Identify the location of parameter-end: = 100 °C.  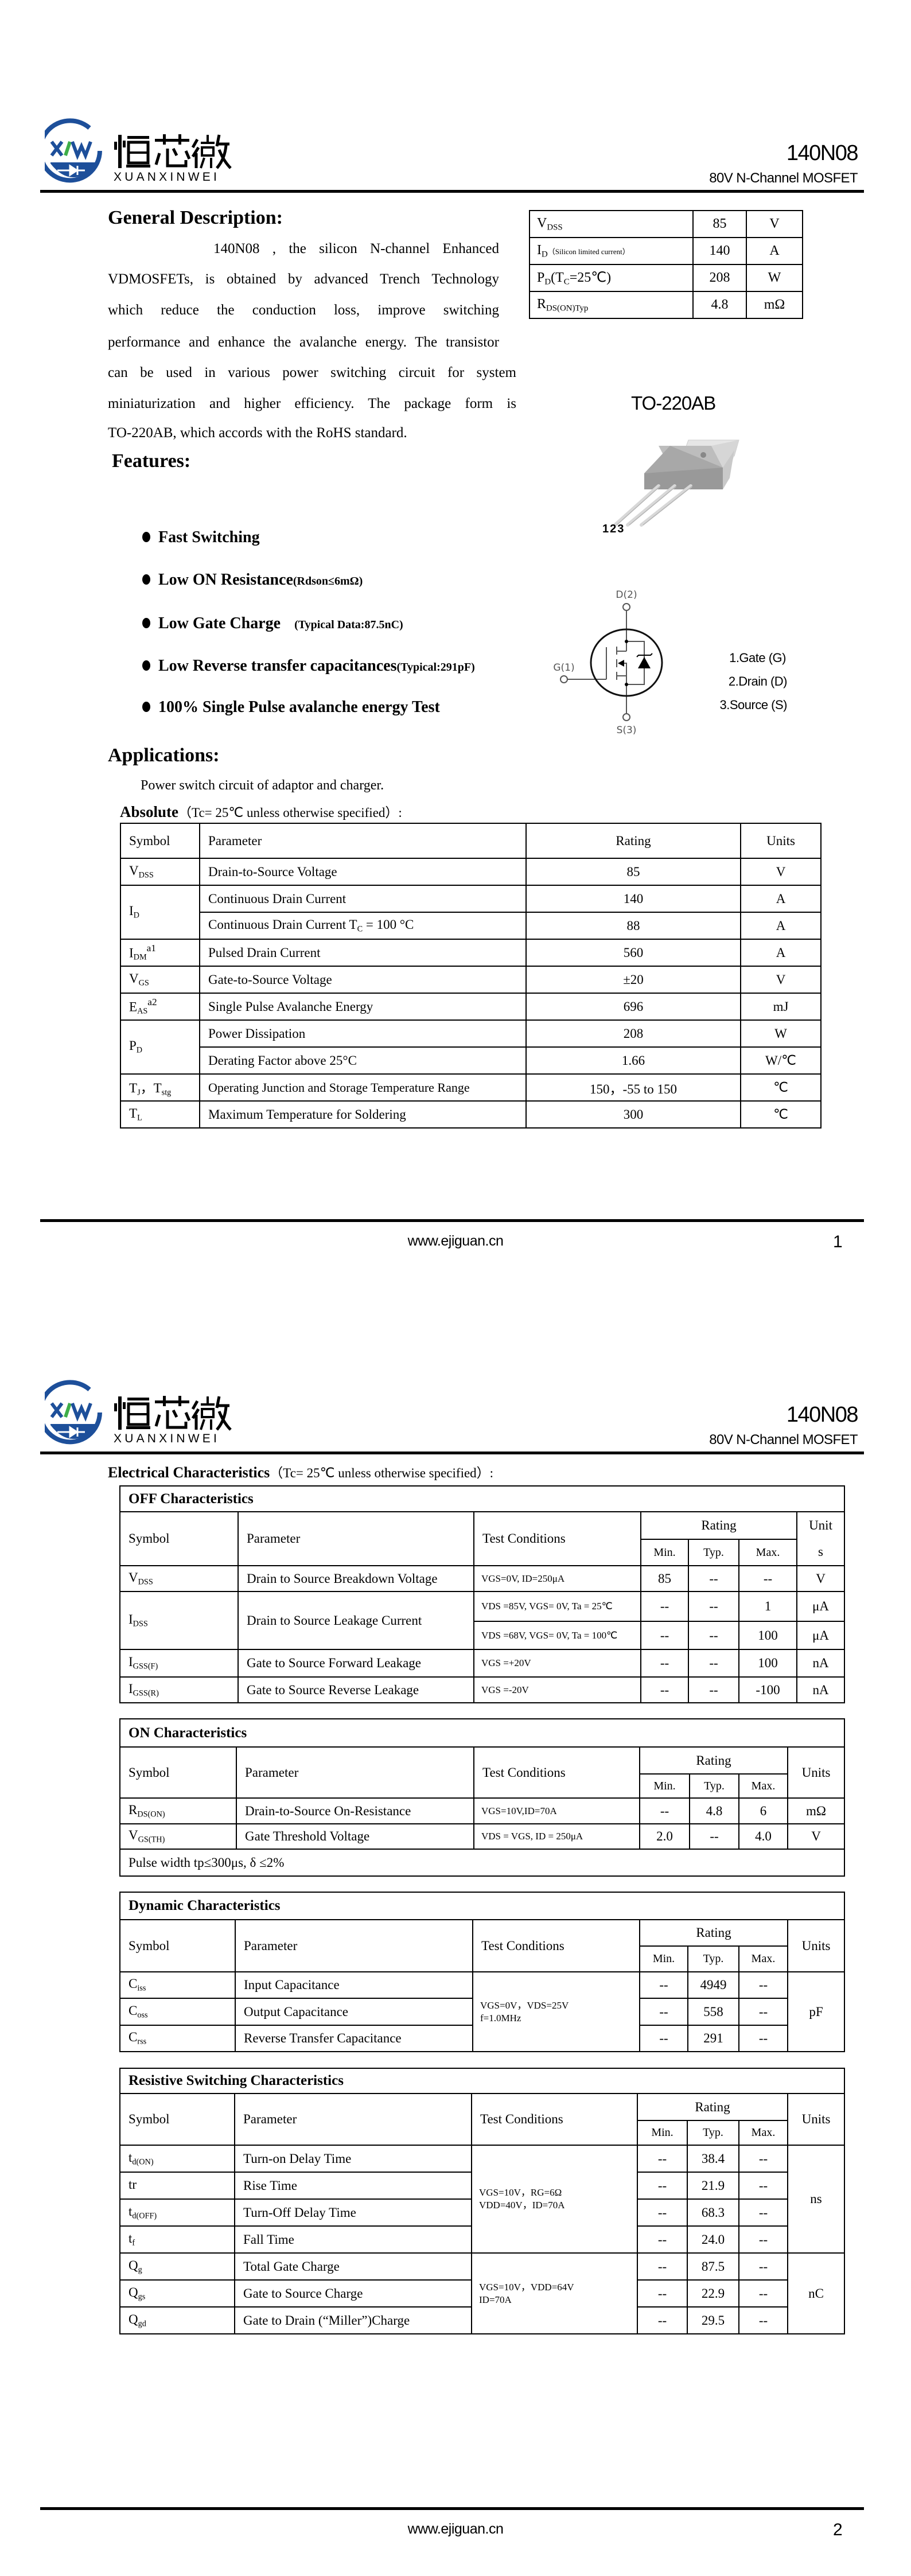
(388, 924).